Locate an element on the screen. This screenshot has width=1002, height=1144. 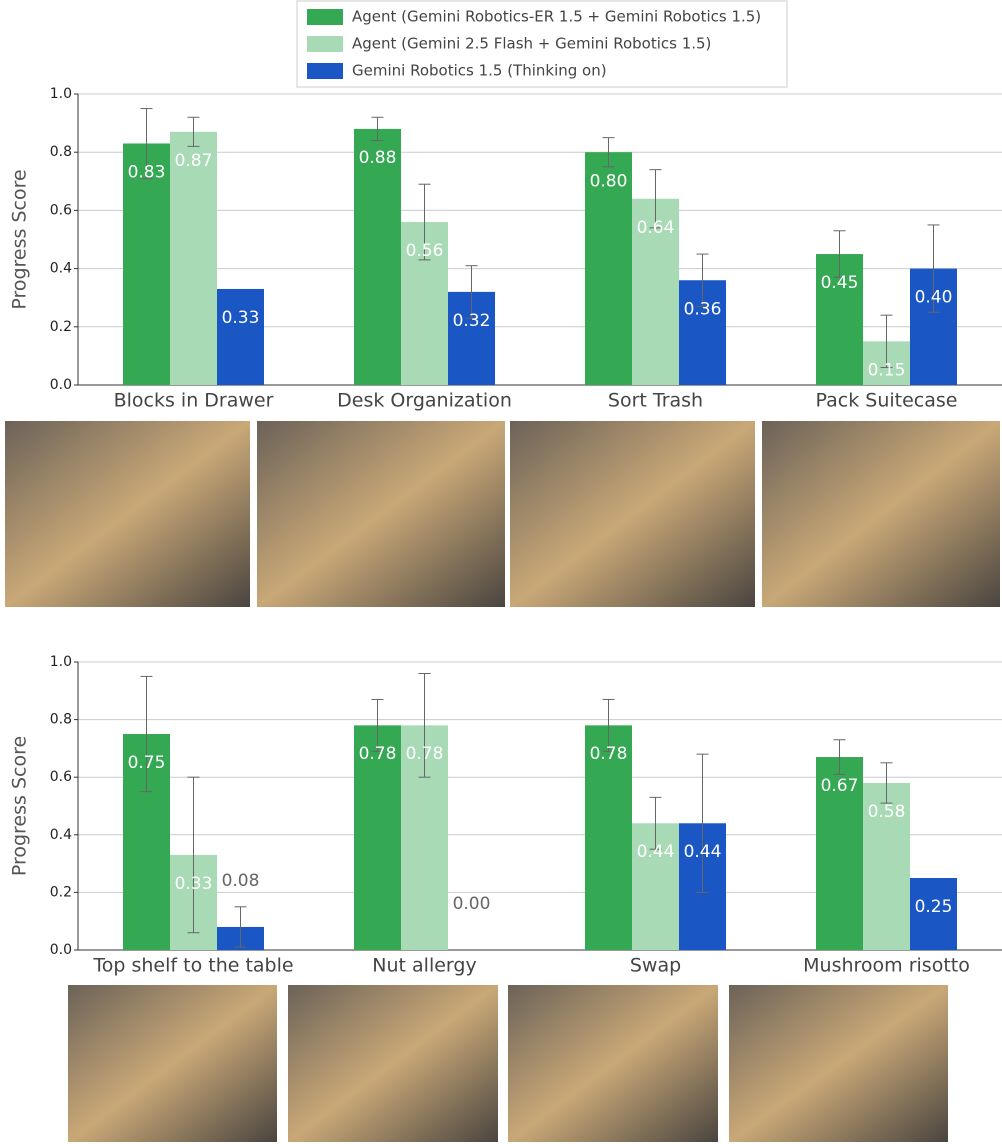
x-tick-label: Sort Trash is located at coordinates (655, 401).